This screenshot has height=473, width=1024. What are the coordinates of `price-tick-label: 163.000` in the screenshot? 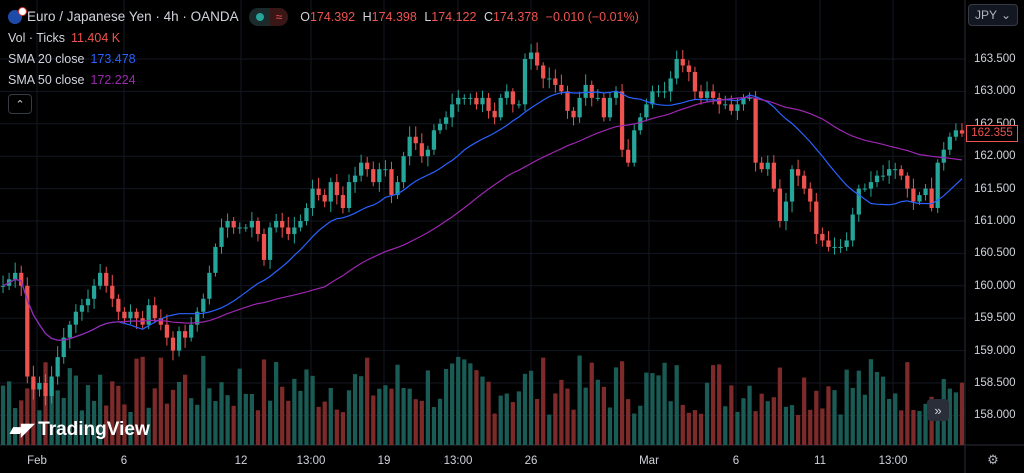 It's located at (995, 91).